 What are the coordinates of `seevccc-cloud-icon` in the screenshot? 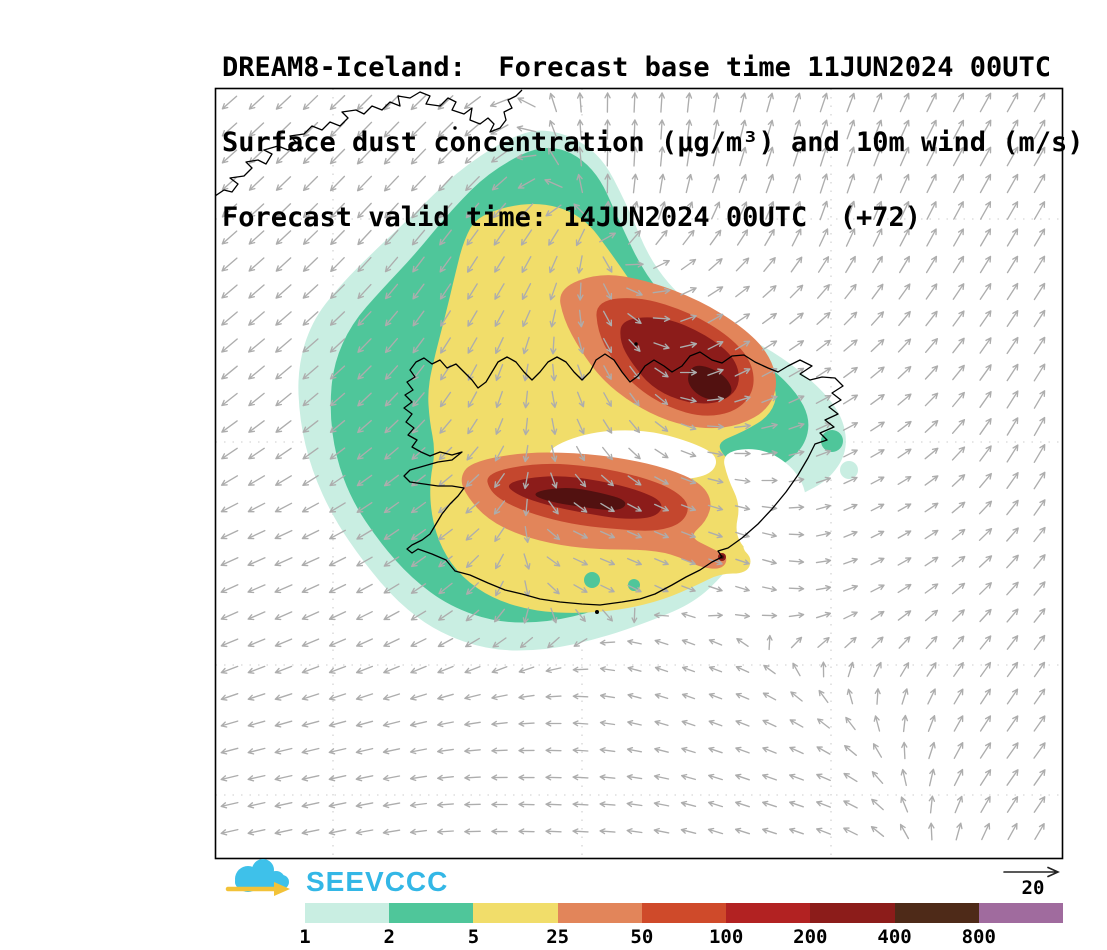 It's located at (257, 877).